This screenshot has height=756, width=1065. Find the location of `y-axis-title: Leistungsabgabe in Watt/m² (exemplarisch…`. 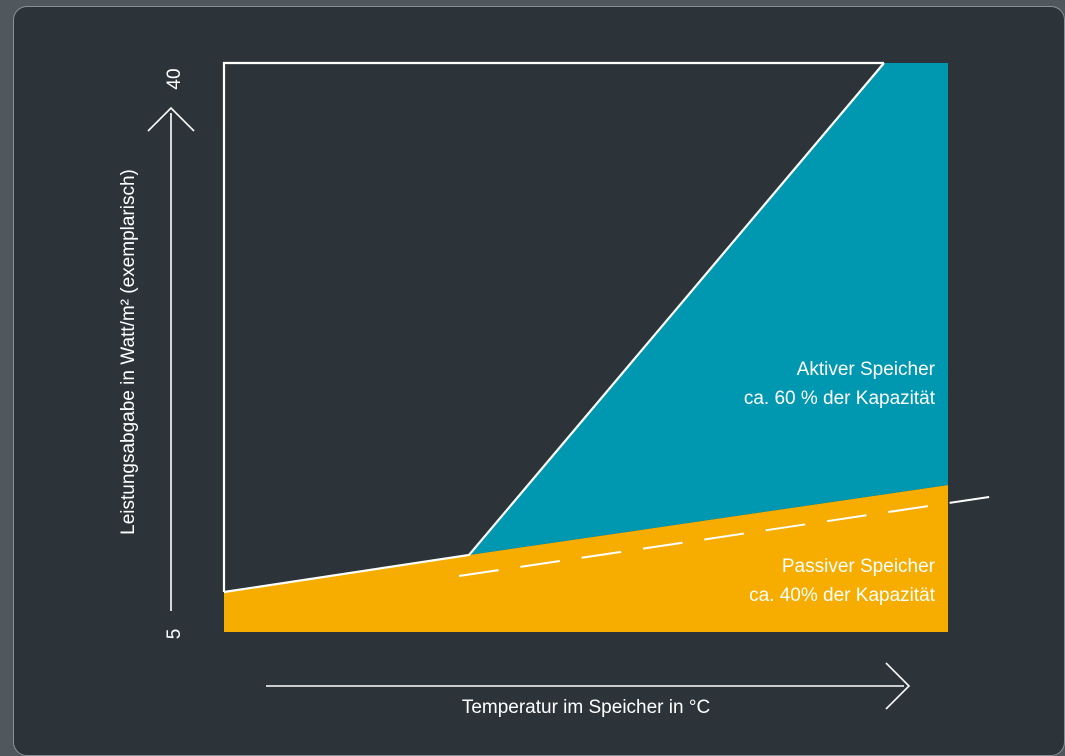

y-axis-title: Leistungsabgabe in Watt/m² (exemplarisch… is located at coordinates (128, 352).